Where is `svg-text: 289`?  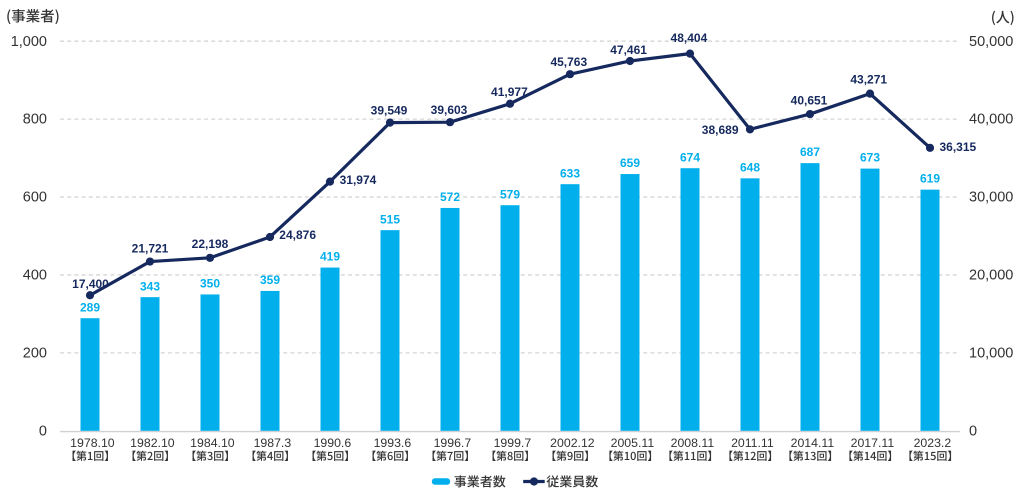
svg-text: 289 is located at coordinates (90, 307).